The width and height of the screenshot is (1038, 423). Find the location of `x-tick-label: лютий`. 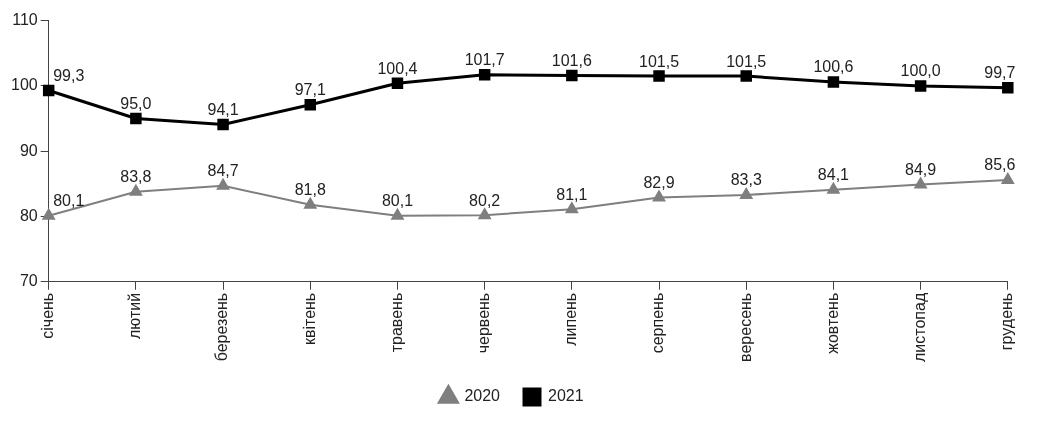

x-tick-label: лютий is located at coordinates (135, 315).